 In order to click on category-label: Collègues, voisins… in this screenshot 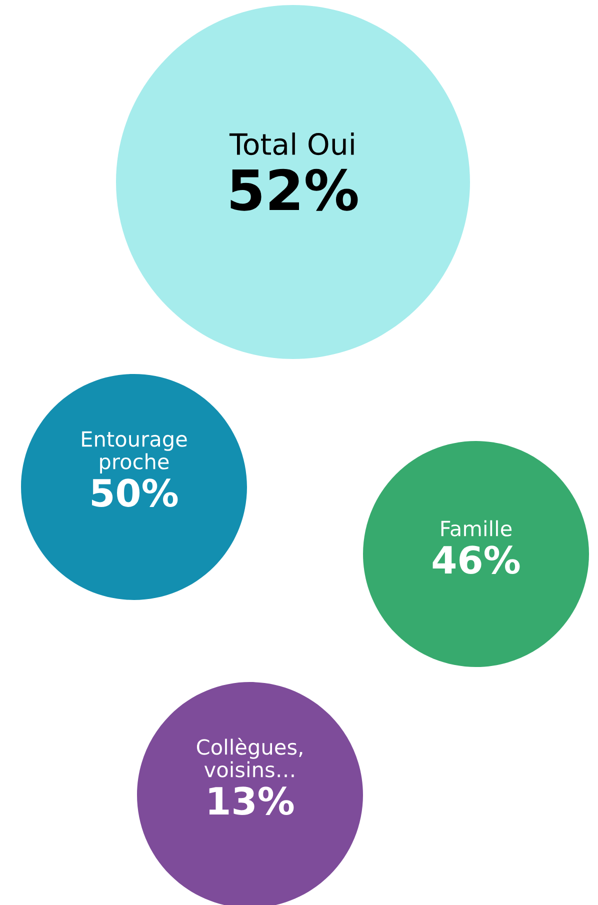, I will do `click(249, 758)`.